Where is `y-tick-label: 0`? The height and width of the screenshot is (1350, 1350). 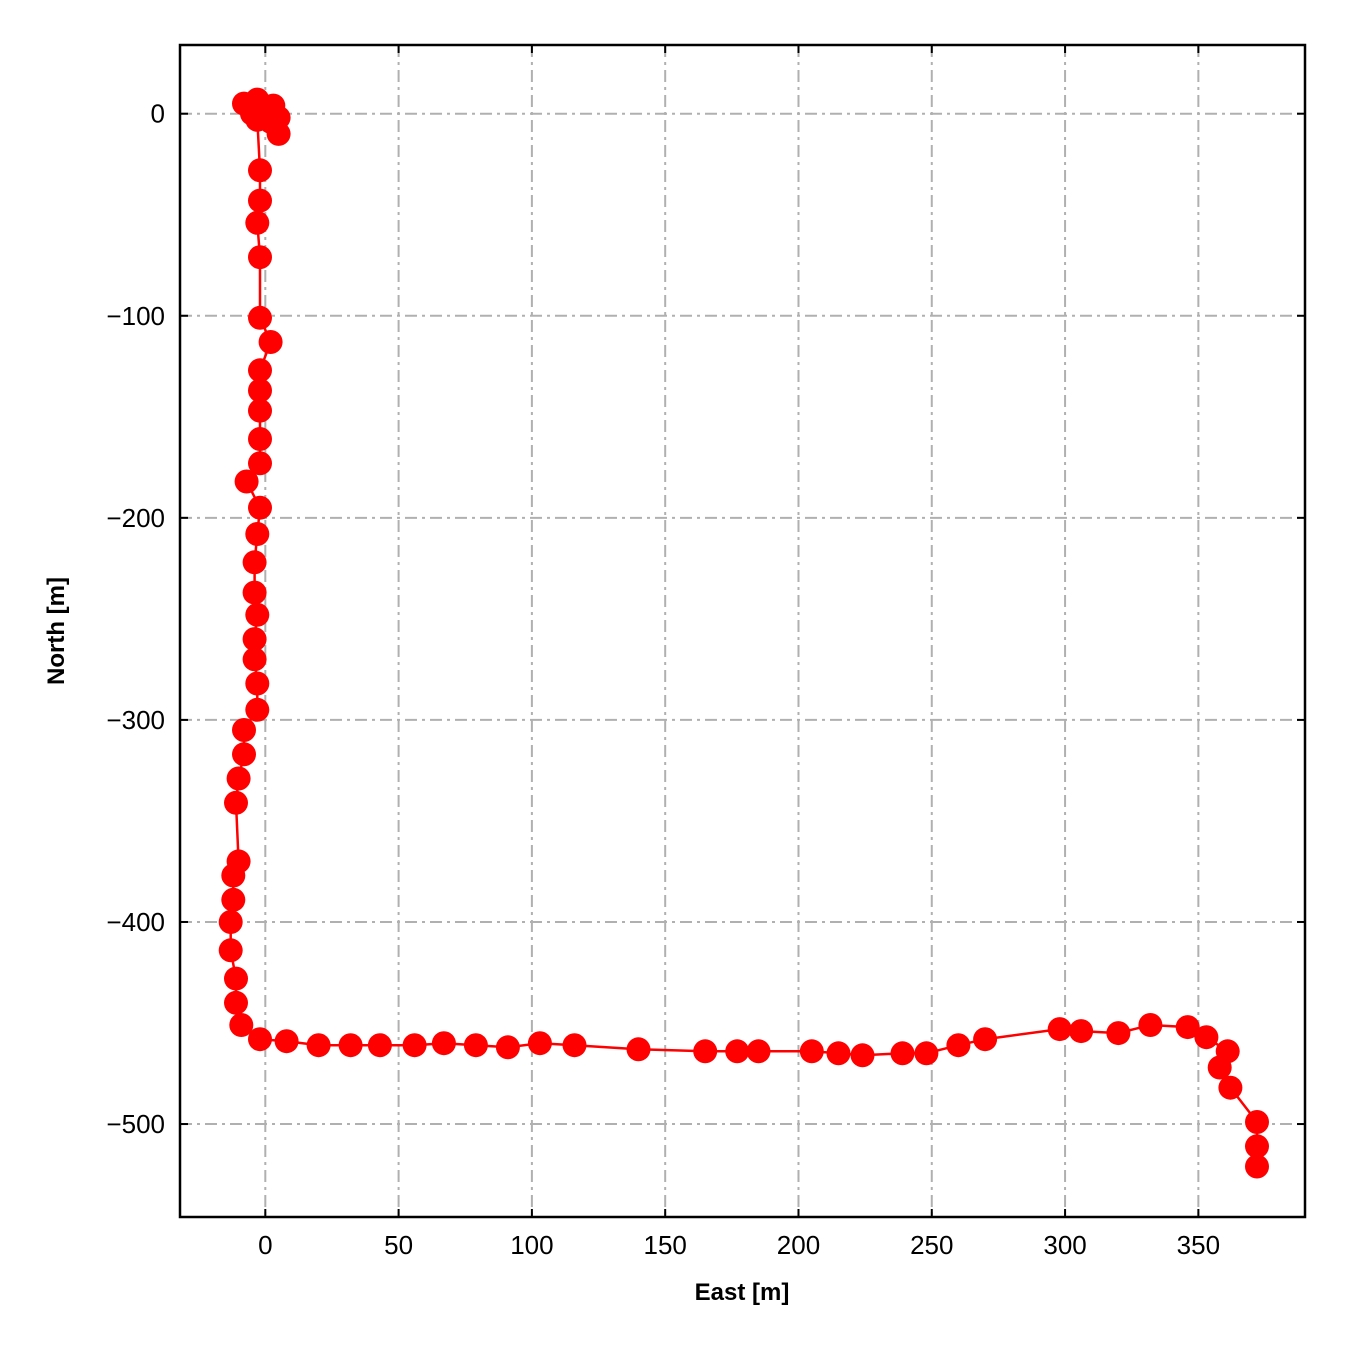 y-tick-label: 0 is located at coordinates (158, 114).